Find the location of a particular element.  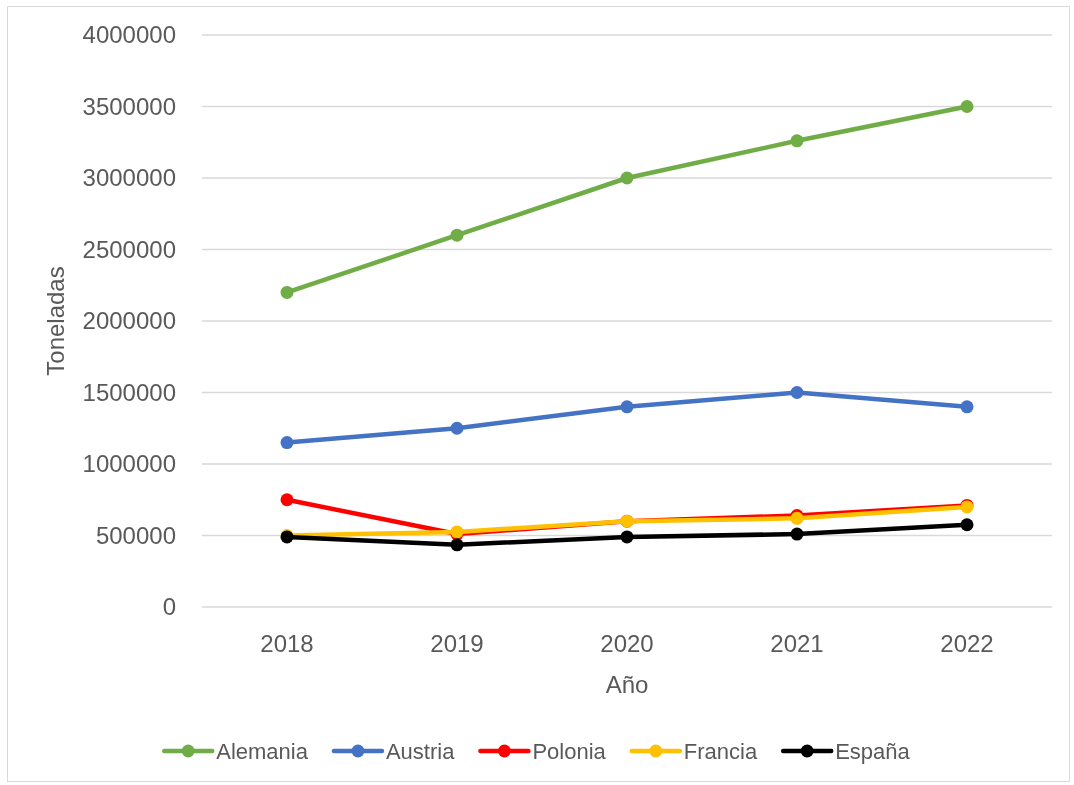

y-tick-label: 2000000 is located at coordinates (129, 321).